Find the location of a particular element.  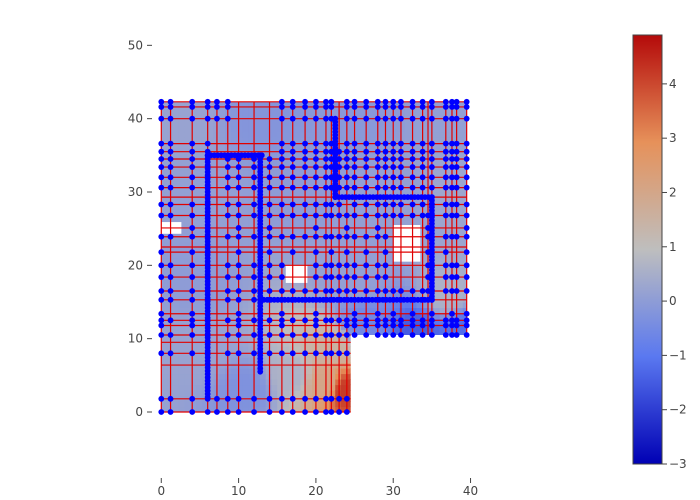

colorbar-bar is located at coordinates (647, 249).